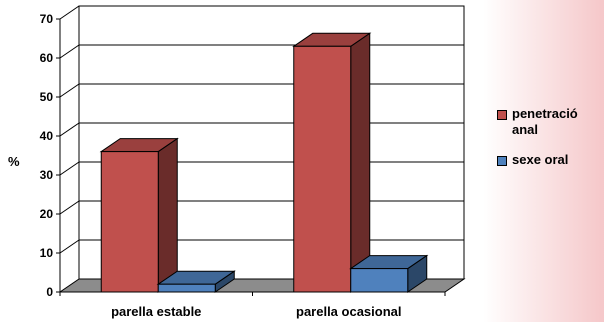 The image size is (604, 322). Describe the element at coordinates (167, 215) in the screenshot. I see `bar-penetracio-anal-parella-estable-side` at that location.